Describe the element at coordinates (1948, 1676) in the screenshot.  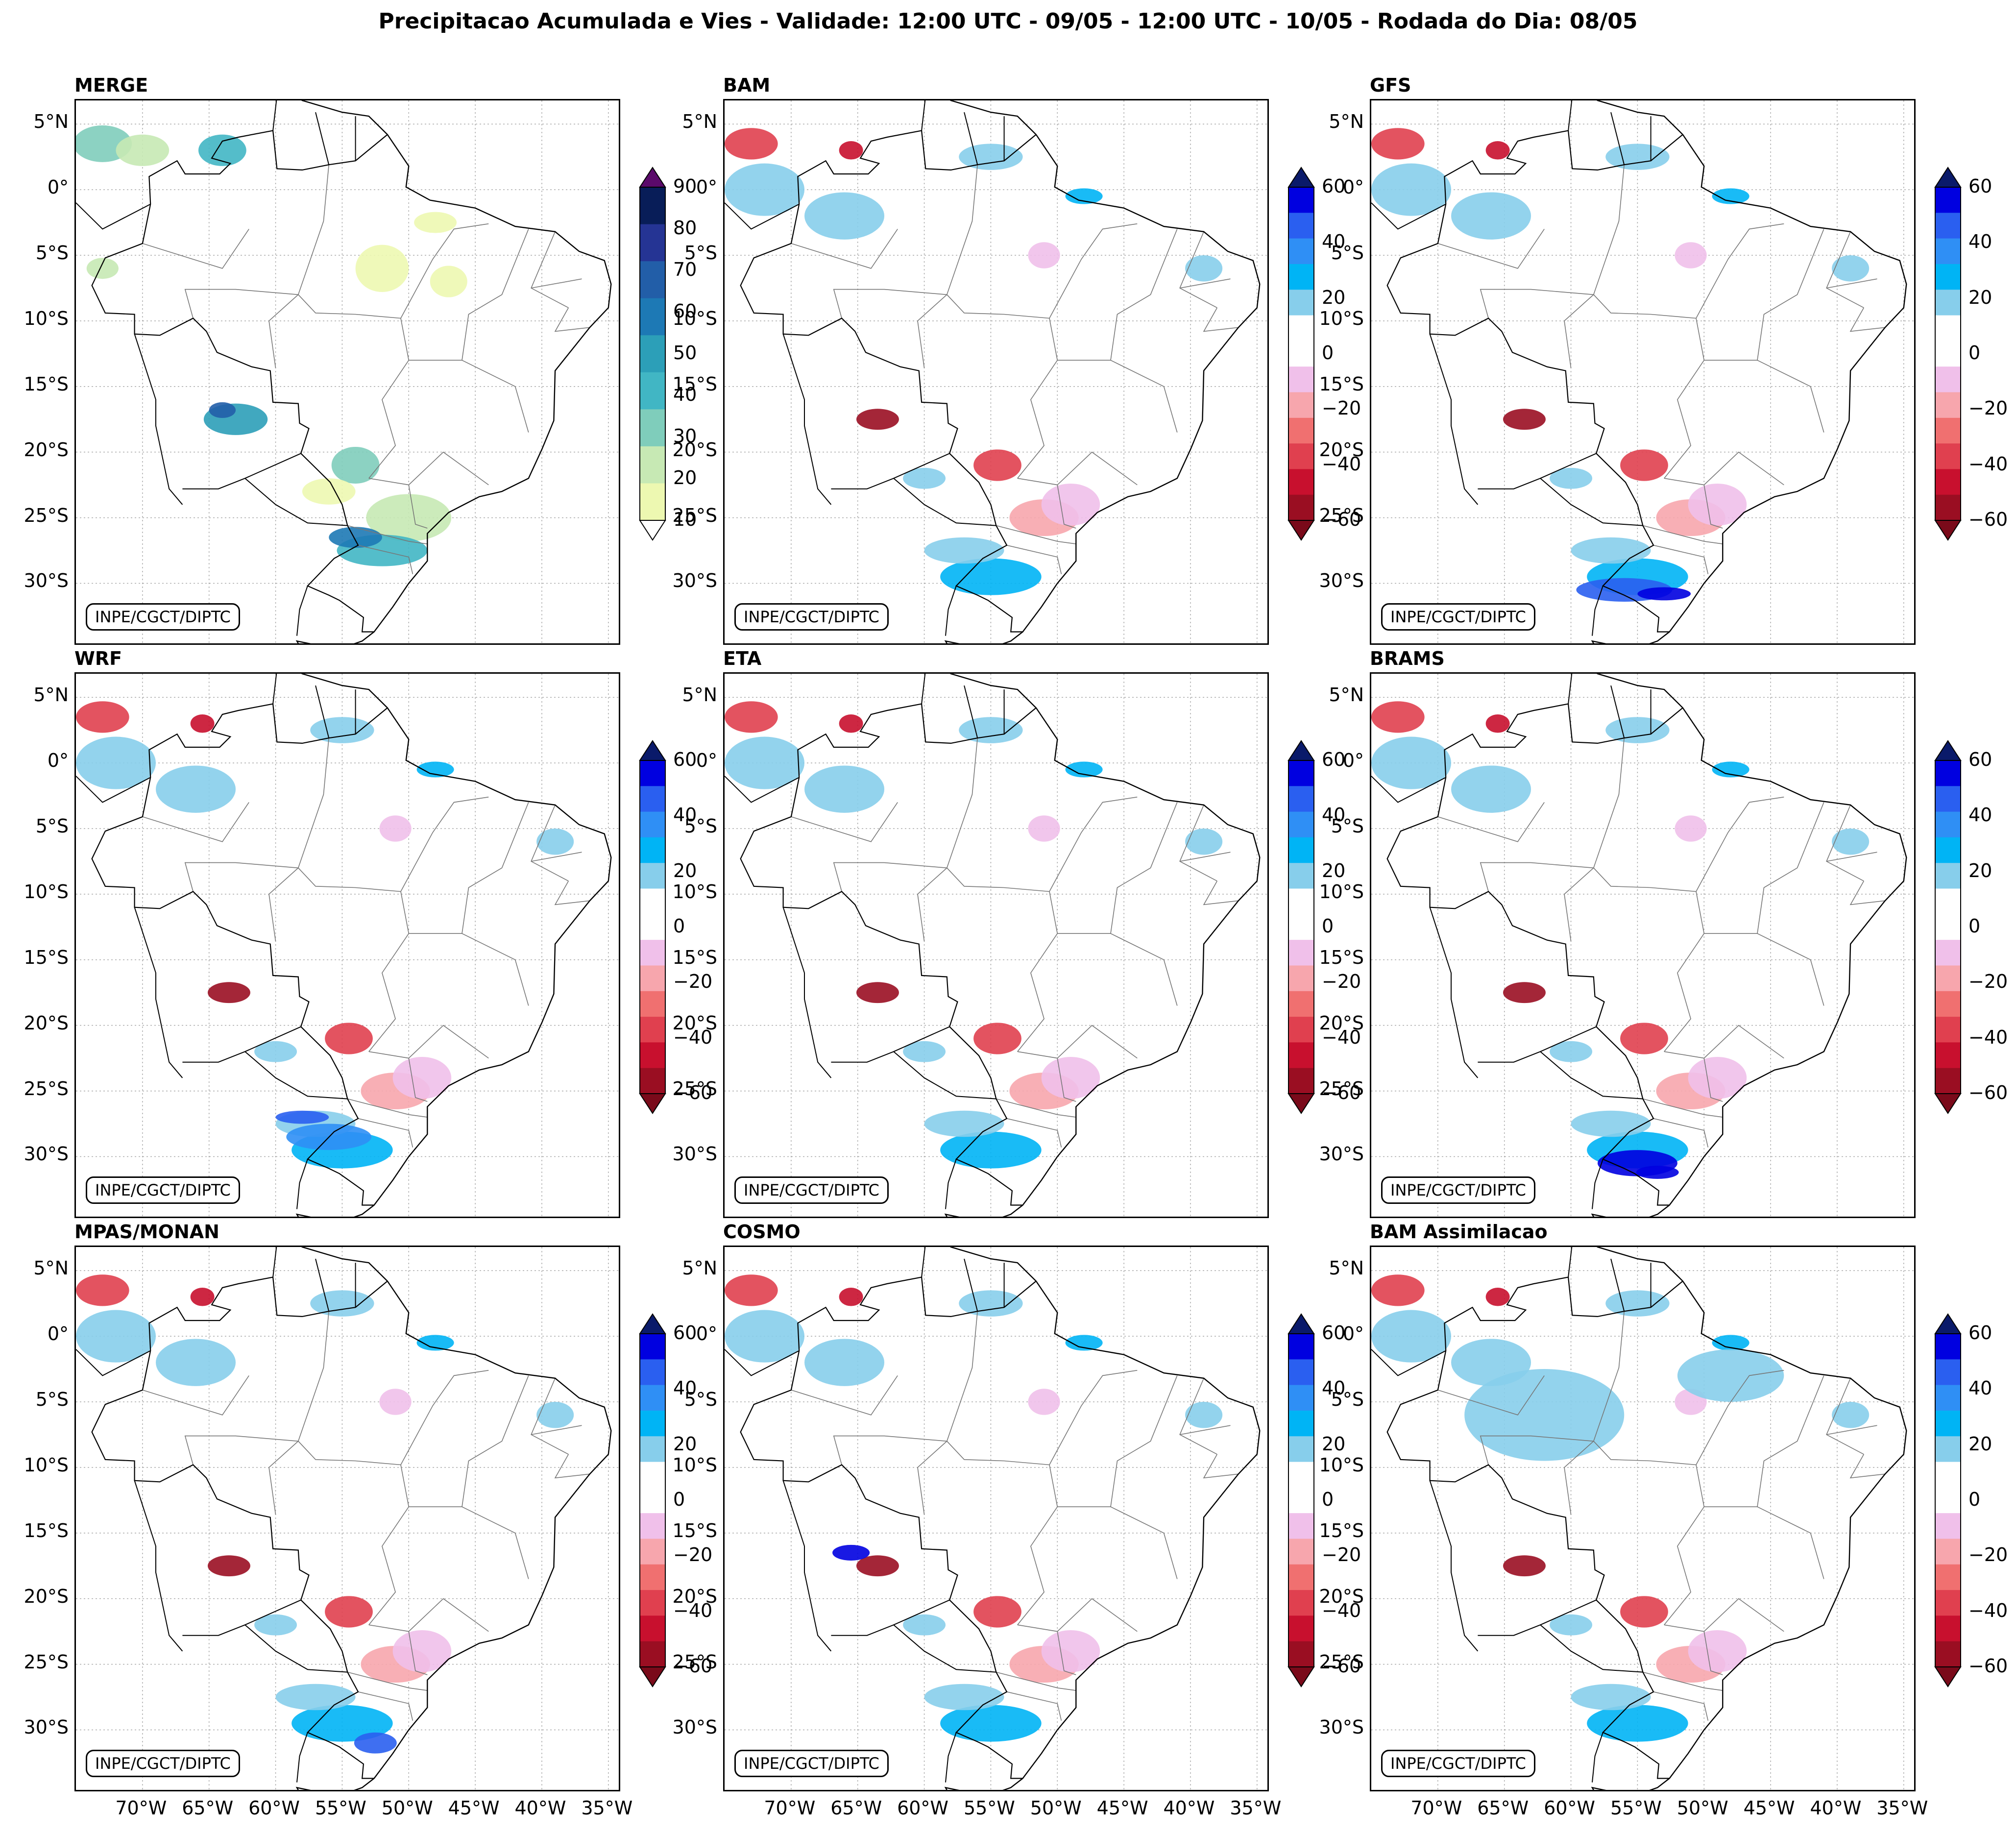
I see `colorbar-extend-min` at that location.